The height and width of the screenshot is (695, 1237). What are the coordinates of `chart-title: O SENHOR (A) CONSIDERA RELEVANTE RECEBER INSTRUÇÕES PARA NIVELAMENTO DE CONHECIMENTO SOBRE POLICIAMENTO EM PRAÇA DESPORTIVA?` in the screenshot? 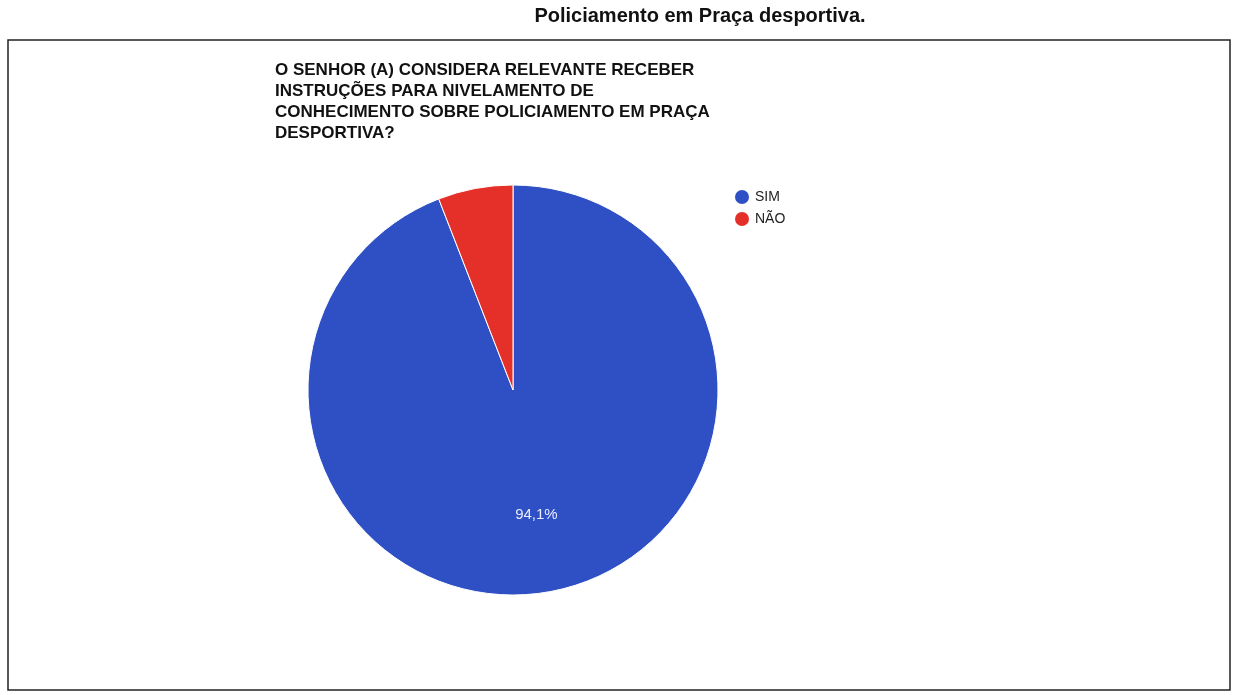 It's located at (492, 101).